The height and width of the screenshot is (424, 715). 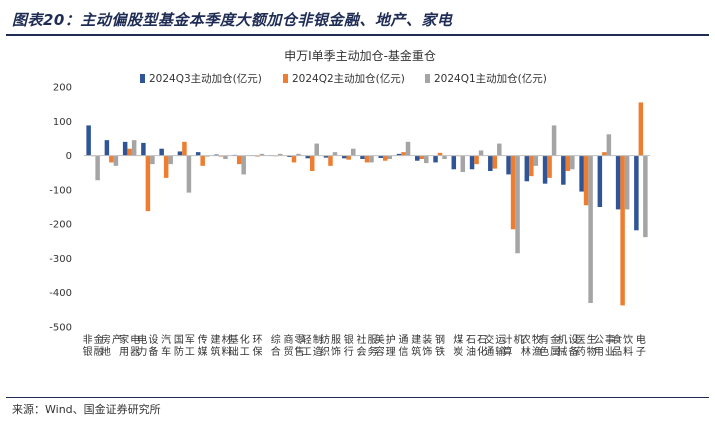 What do you see at coordinates (490, 78) in the screenshot?
I see `legend-label-2: 2024Q1主动加仓(亿元)` at bounding box center [490, 78].